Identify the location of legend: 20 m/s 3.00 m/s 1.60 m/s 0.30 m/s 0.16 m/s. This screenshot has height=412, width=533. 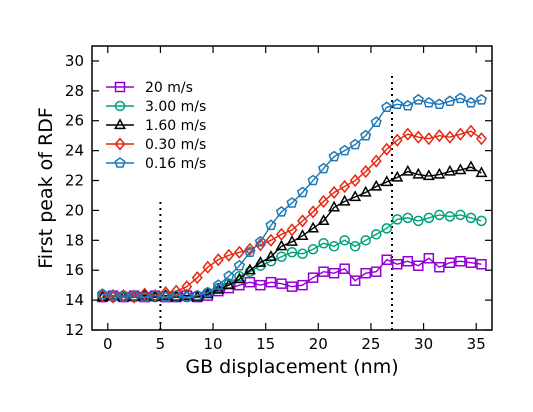
(156, 126).